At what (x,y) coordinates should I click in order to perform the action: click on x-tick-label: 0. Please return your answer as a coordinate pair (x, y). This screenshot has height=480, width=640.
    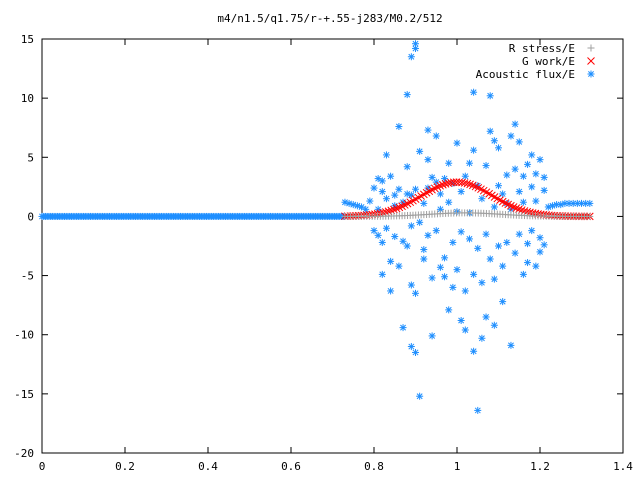
    Looking at the image, I should click on (42, 466).